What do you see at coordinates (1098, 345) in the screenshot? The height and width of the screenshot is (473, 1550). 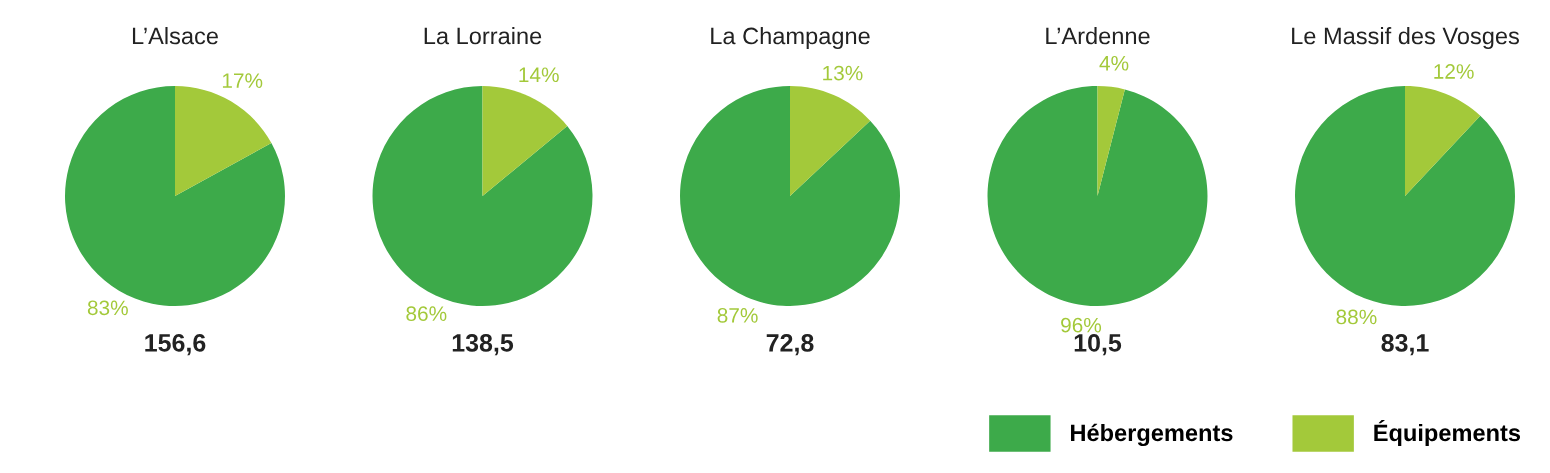 I see `text: 10,5` at bounding box center [1098, 345].